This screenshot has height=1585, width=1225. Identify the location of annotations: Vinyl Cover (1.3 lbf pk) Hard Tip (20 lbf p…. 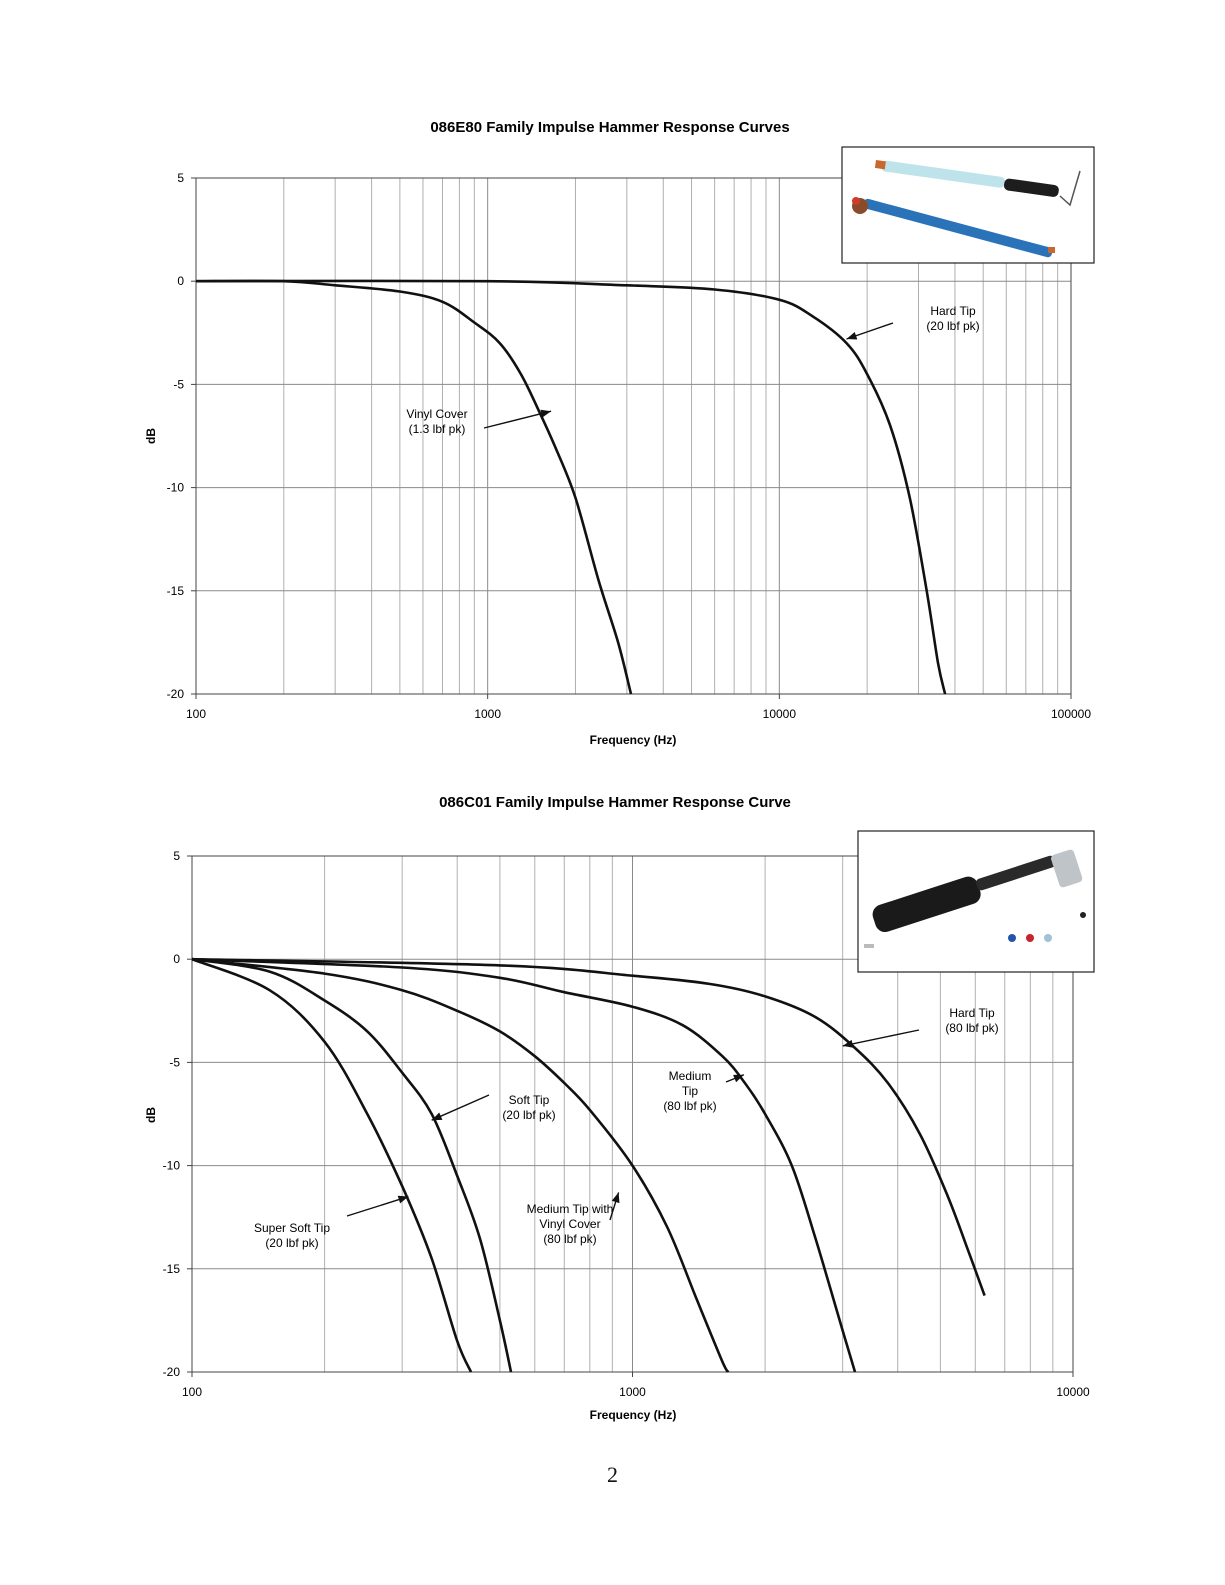
(692, 370).